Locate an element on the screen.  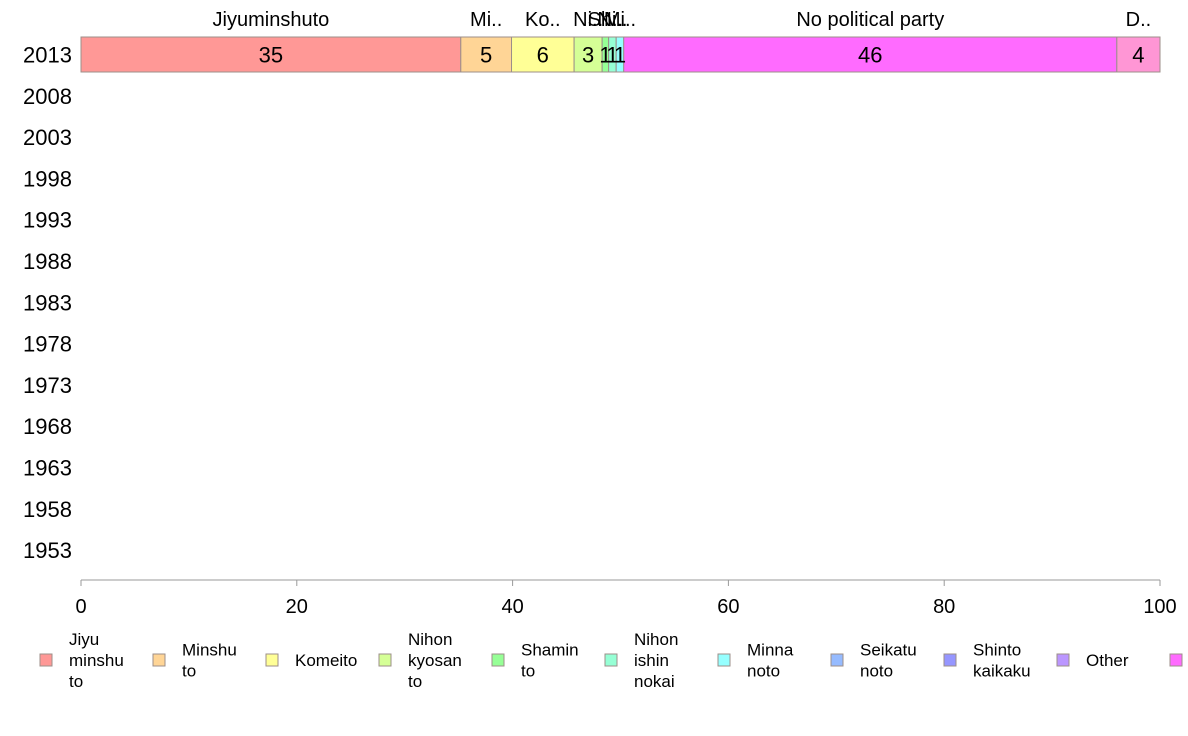
bar-data-label: 5 is located at coordinates (486, 55).